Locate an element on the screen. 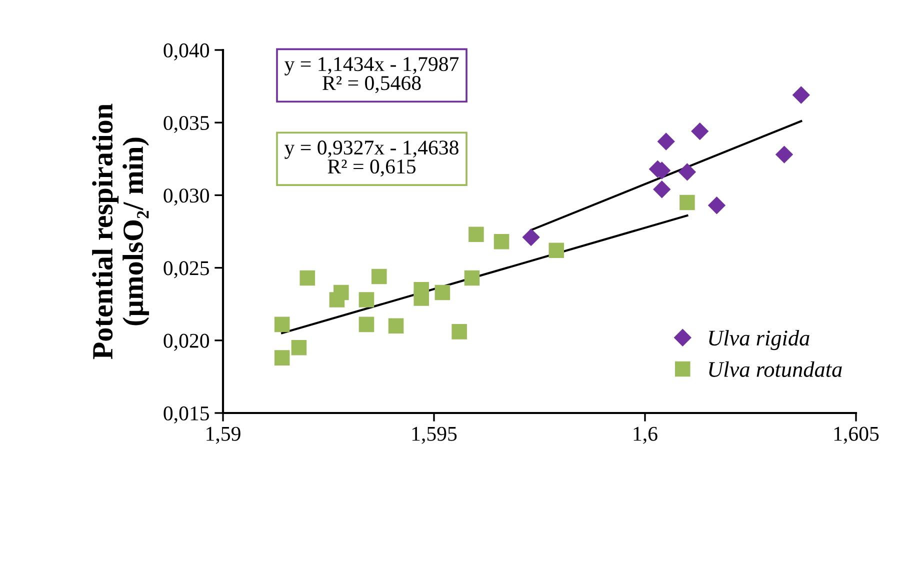 This screenshot has height=579, width=903. y-tick-label: 0,035 is located at coordinates (186, 125).